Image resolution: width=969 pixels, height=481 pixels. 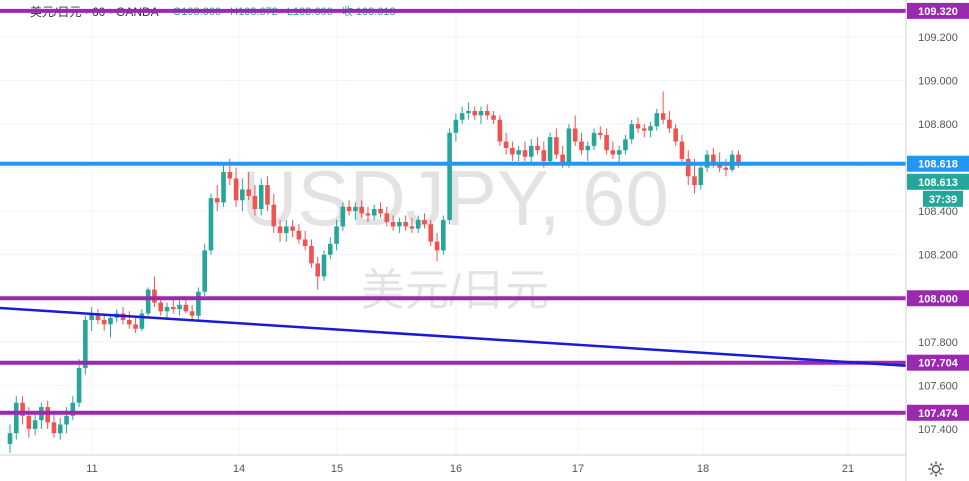 I want to click on x-tick-label: 16, so click(x=456, y=469).